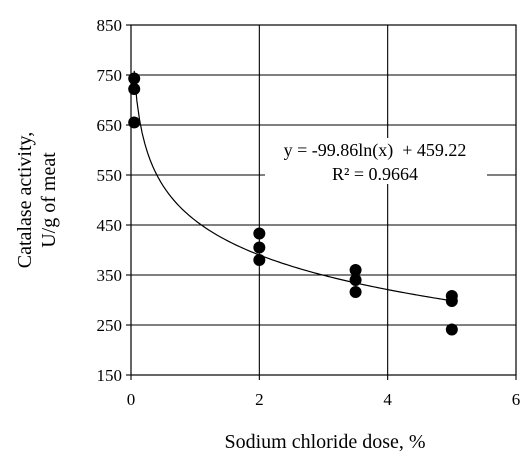 This screenshot has height=457, width=530. I want to click on equation-background, so click(376, 161).